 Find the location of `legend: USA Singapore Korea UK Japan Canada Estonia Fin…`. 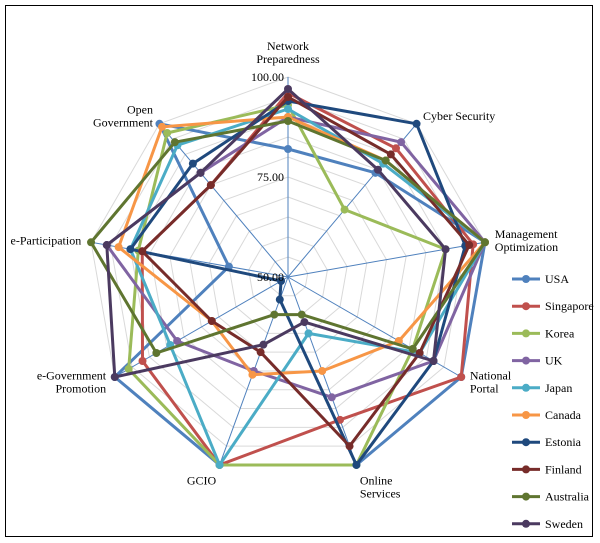

legend: USA Singapore Korea UK Japan Canada Estonia Fin… is located at coordinates (553, 401).